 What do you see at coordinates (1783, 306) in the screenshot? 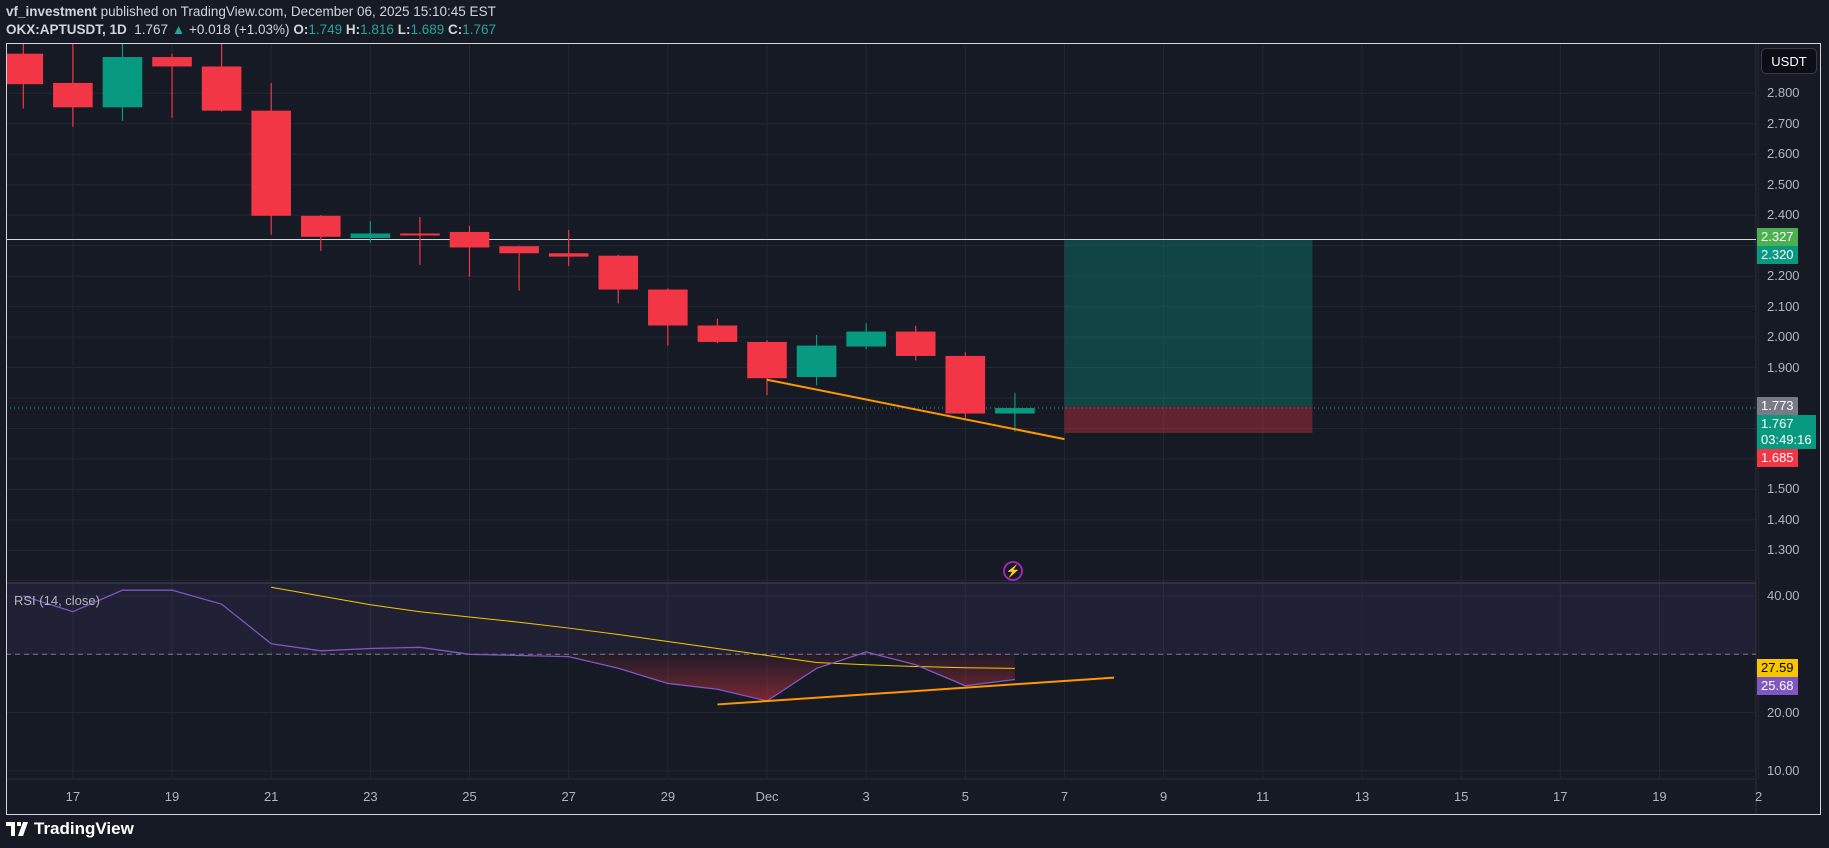
I see `price-tick: 2.100` at bounding box center [1783, 306].